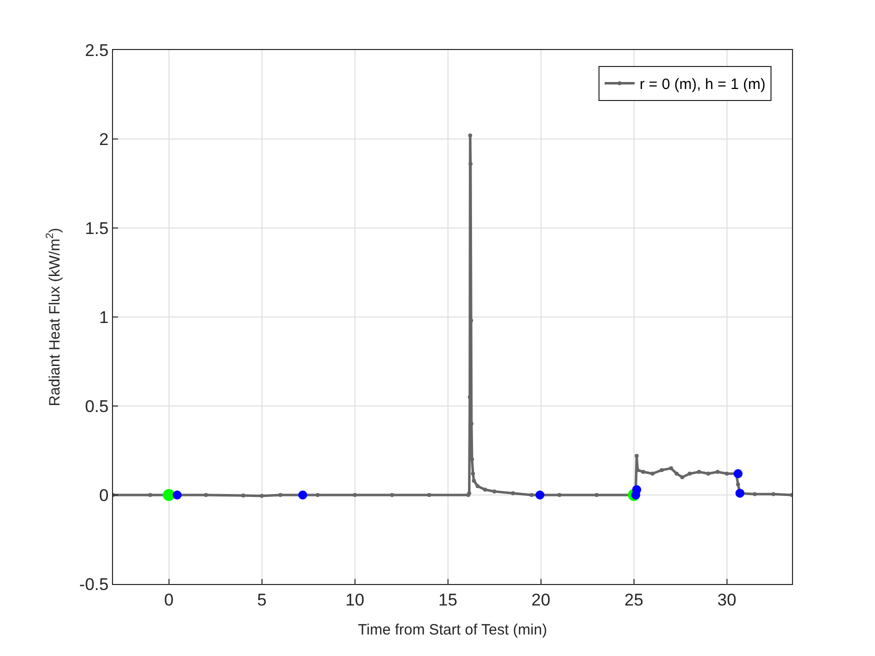 The height and width of the screenshot is (656, 875). I want to click on x-axis-title: Time from Start of Test (min), so click(453, 629).